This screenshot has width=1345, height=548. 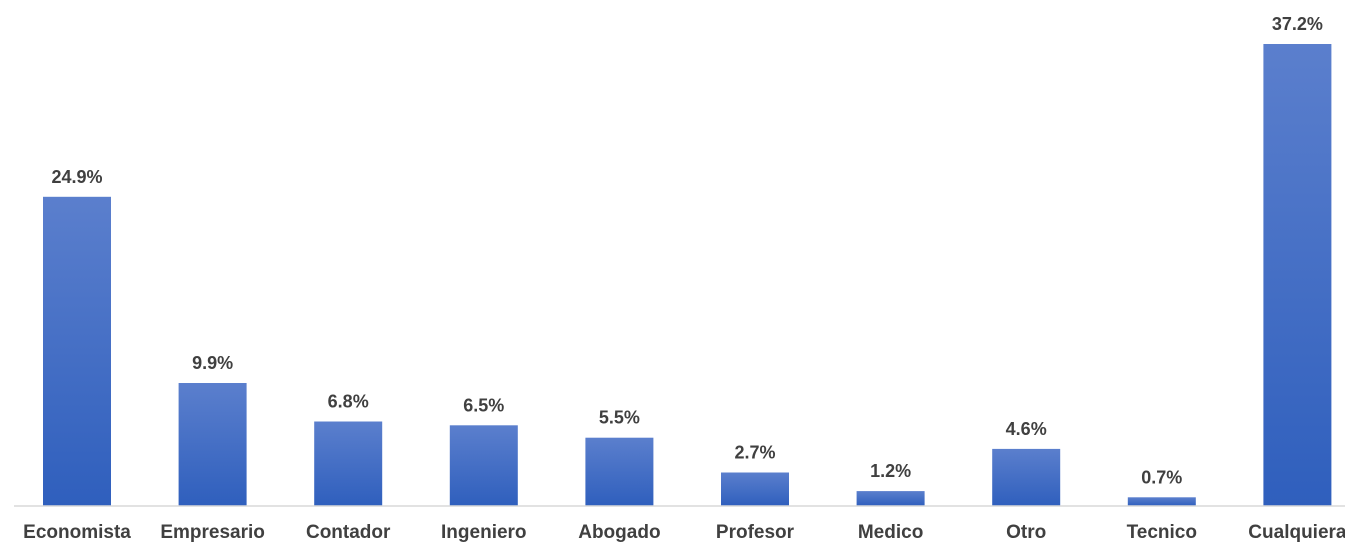 What do you see at coordinates (212, 444) in the screenshot?
I see `bar-empresario` at bounding box center [212, 444].